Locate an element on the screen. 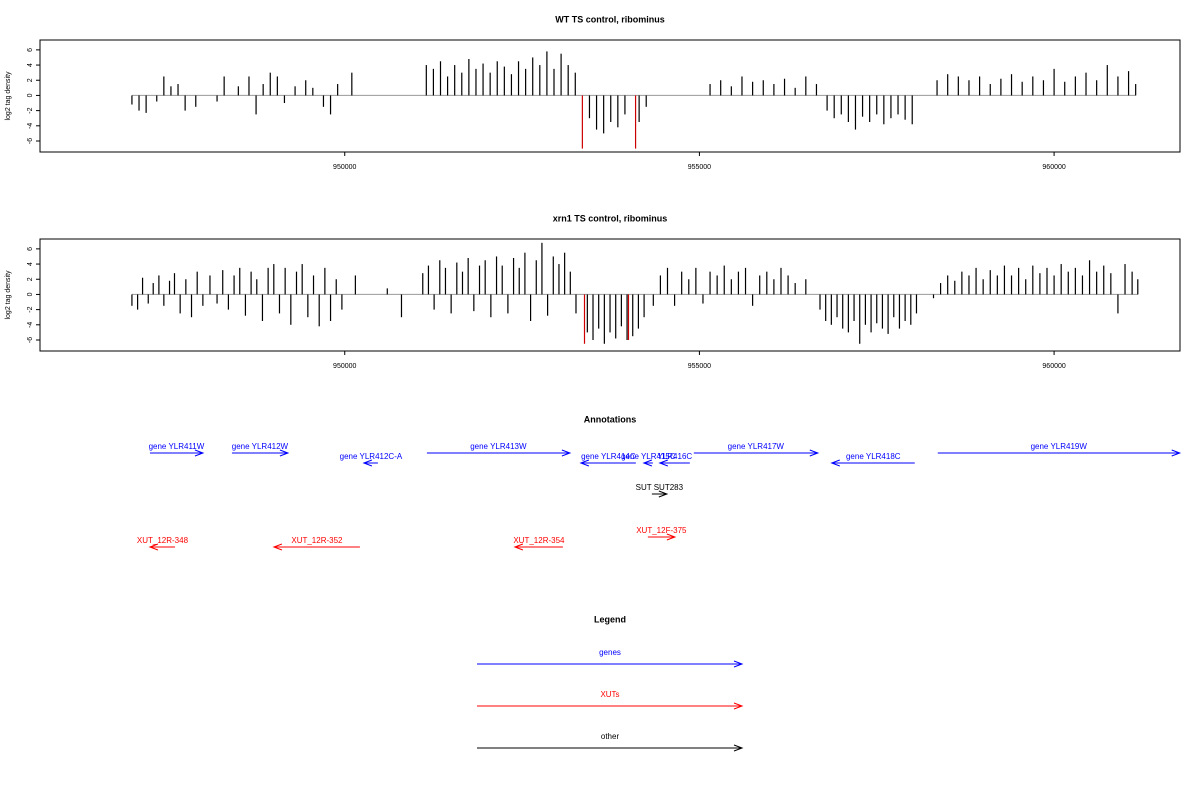  feature-label: XUT_12F-375 is located at coordinates (661, 530).